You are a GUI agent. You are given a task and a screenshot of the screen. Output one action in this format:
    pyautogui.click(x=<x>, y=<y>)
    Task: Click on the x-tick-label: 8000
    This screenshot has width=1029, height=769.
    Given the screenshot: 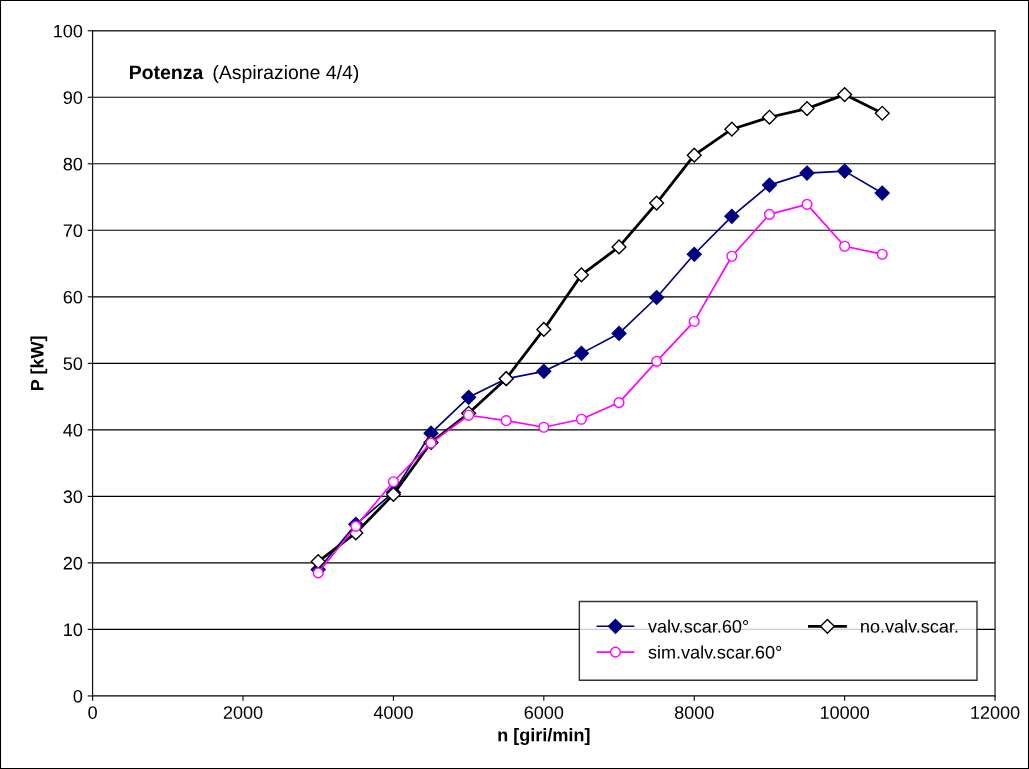 What is the action you would take?
    pyautogui.click(x=694, y=712)
    